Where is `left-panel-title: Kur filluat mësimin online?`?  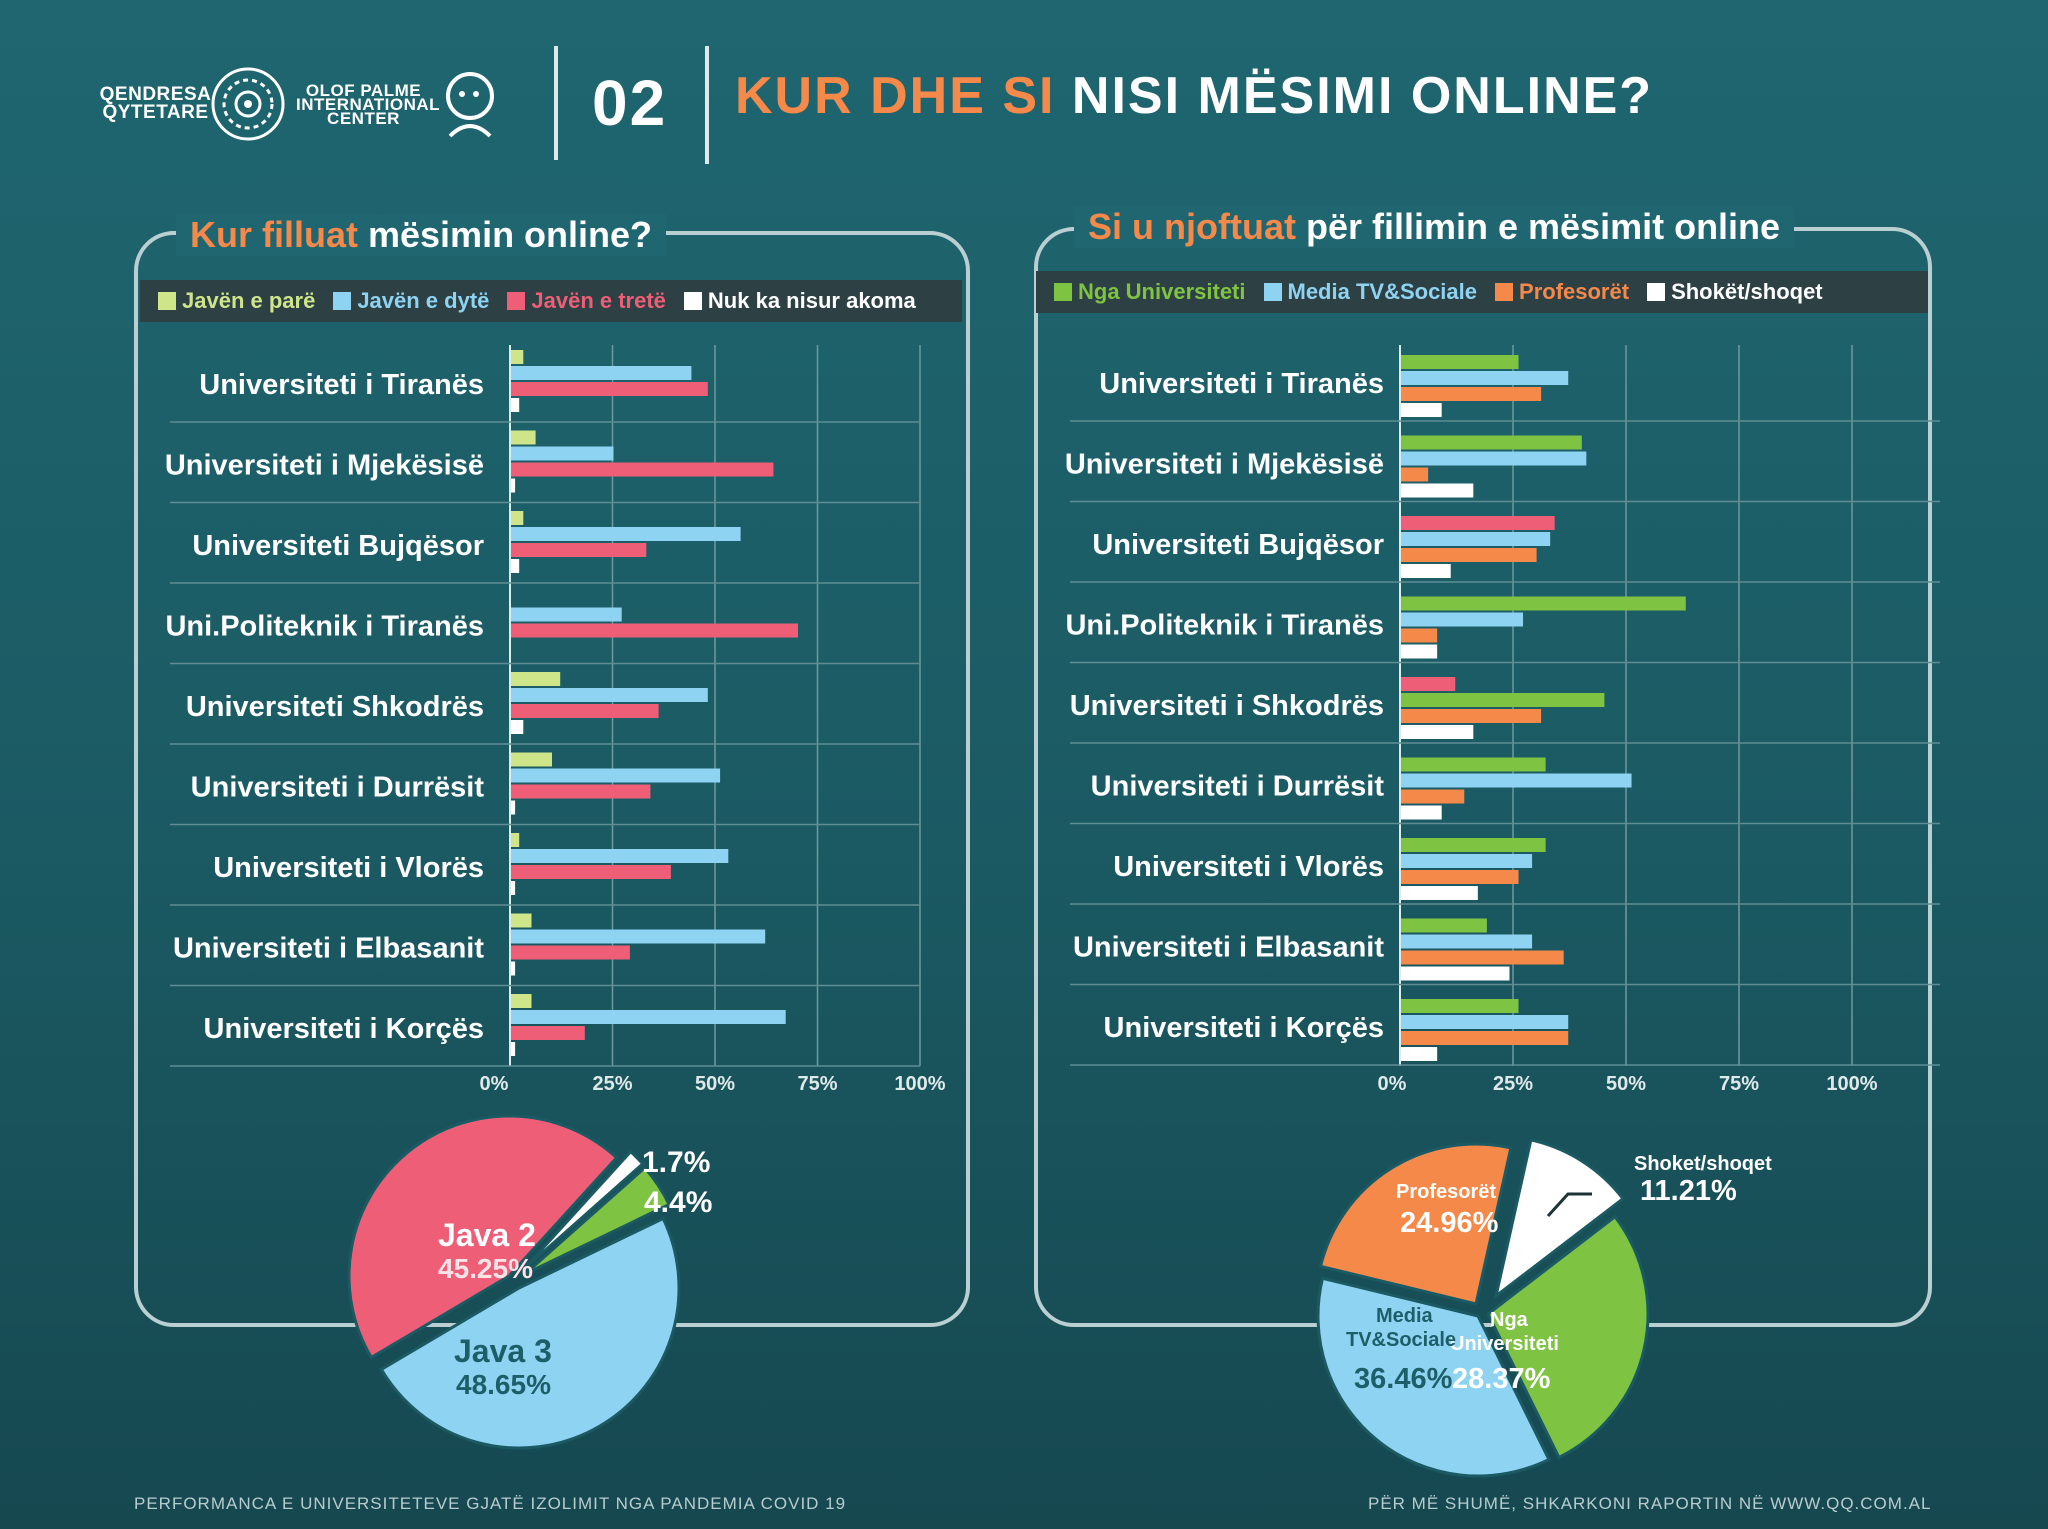 left-panel-title: Kur filluat mësimin online? is located at coordinates (421, 235).